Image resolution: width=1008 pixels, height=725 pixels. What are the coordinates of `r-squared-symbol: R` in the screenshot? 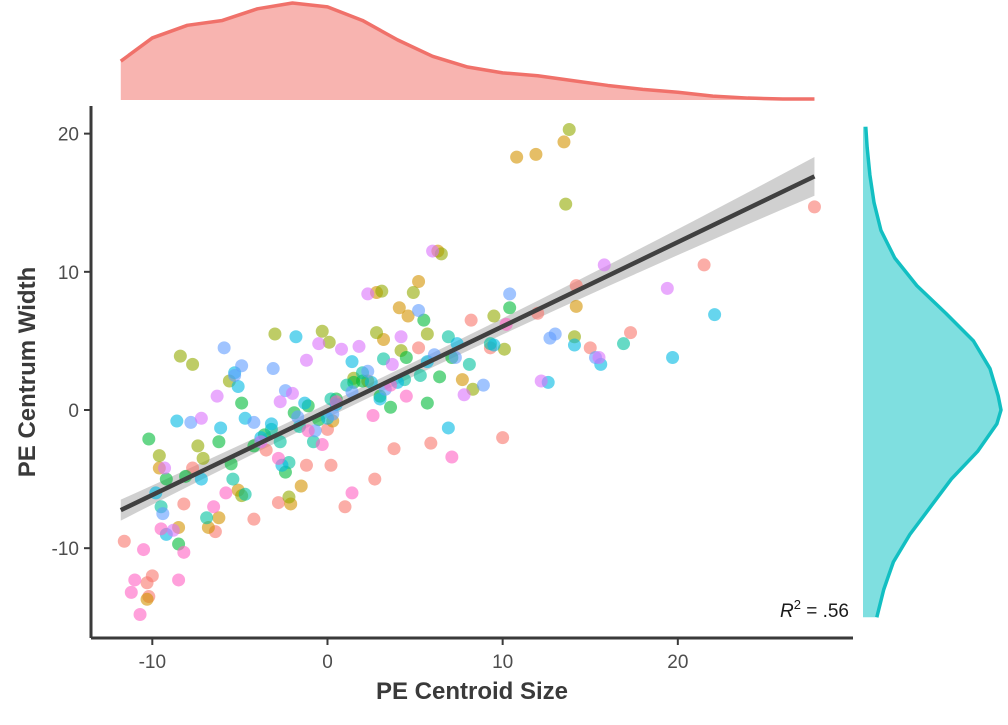 It's located at (787, 611).